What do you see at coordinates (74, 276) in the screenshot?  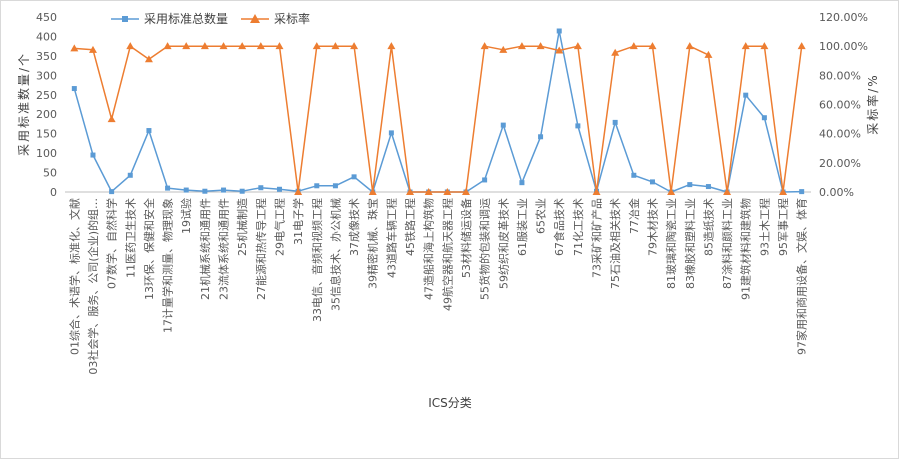 I see `x-tick-label: 01综合、术语学、标准化、文献` at bounding box center [74, 276].